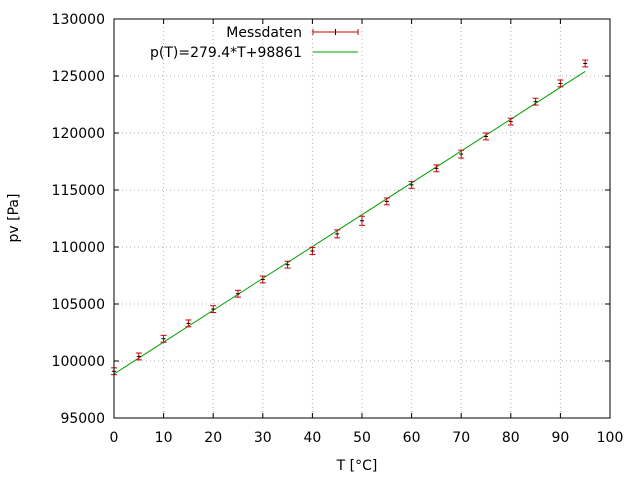 This screenshot has height=480, width=640. Describe the element at coordinates (357, 466) in the screenshot. I see `x-axis-label: T [°C]` at that location.